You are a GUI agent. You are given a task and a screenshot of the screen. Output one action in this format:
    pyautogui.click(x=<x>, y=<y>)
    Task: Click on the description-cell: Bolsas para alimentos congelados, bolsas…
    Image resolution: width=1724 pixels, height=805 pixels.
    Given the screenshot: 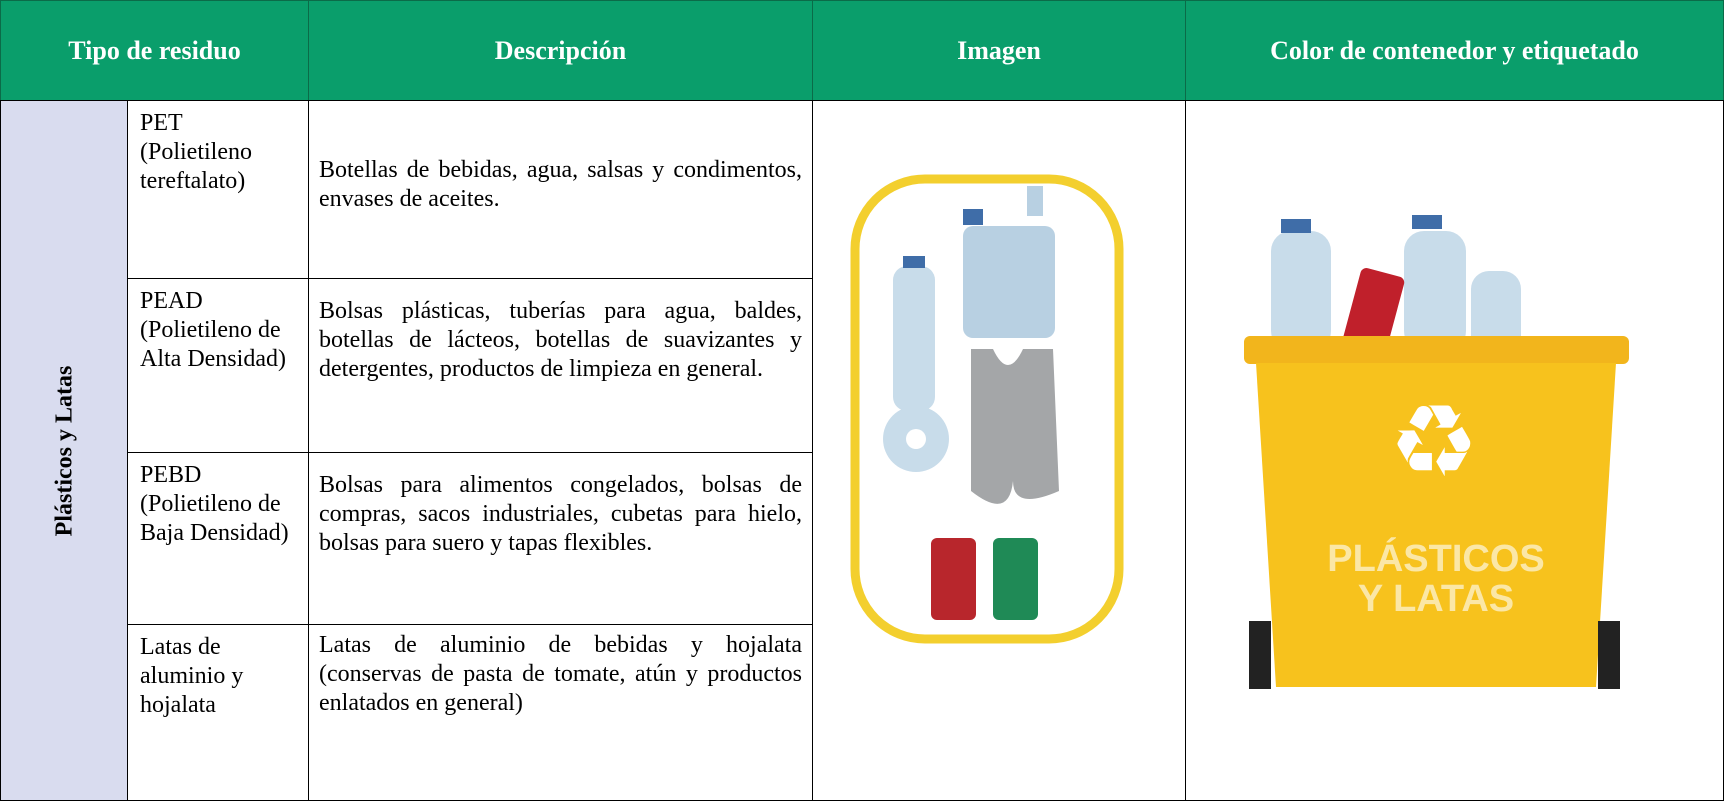 What is the action you would take?
    pyautogui.click(x=560, y=538)
    